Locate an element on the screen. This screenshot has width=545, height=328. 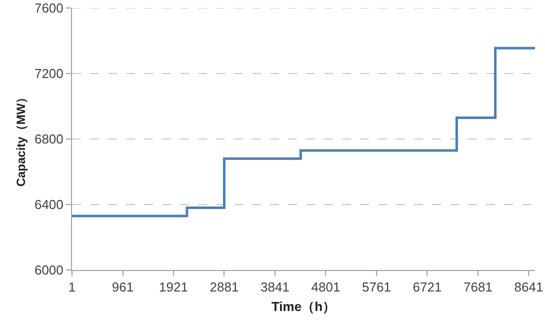
x-tick-label: 1 is located at coordinates (72, 287).